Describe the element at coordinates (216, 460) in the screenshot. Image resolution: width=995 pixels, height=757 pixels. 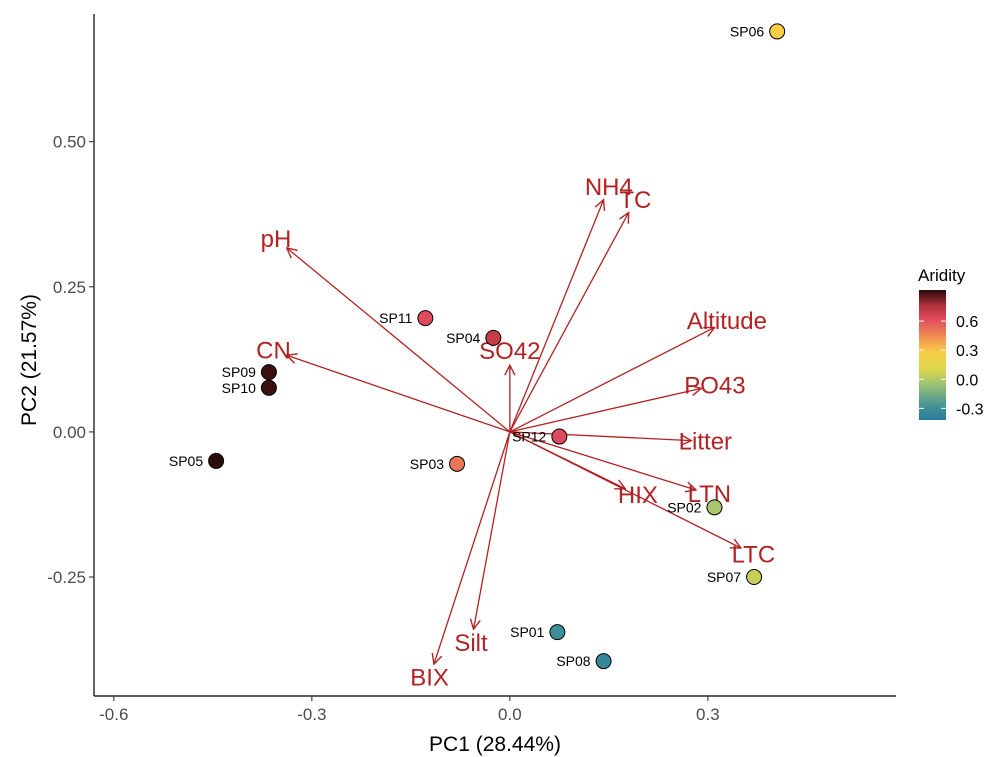
I see `site-point-sp05` at that location.